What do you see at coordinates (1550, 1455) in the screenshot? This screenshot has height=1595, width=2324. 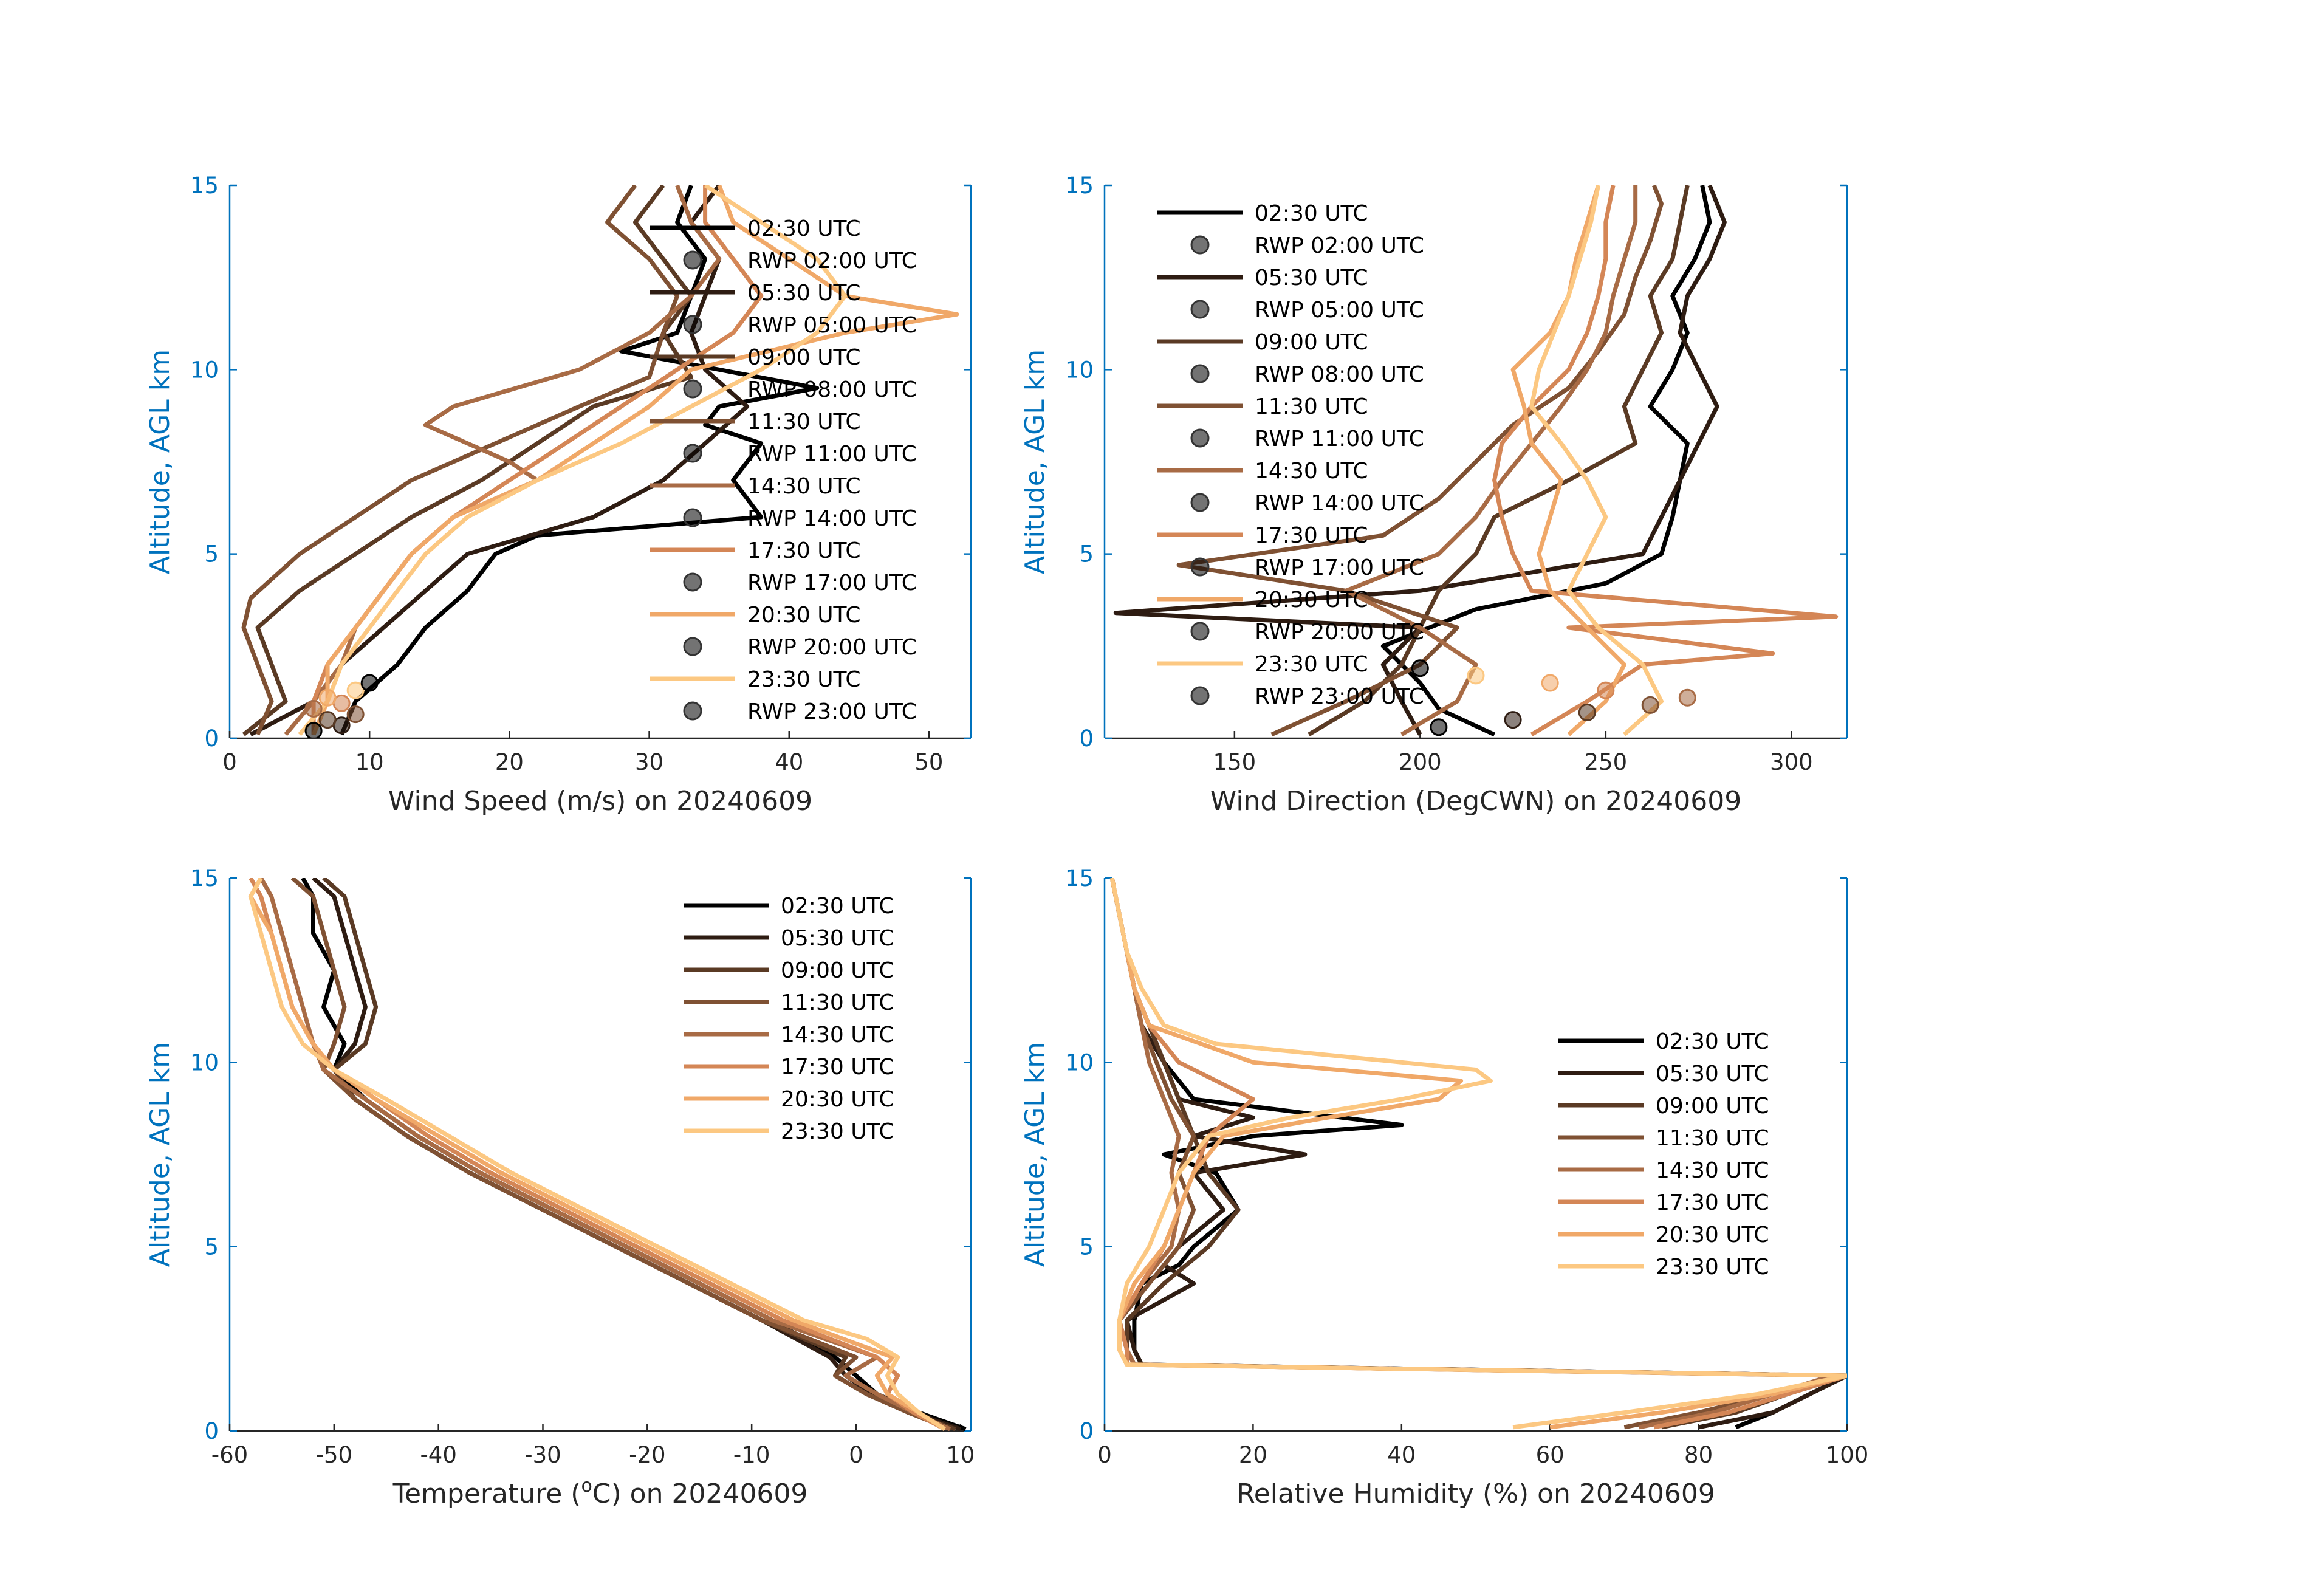 I see `x-tick-label: 60` at bounding box center [1550, 1455].